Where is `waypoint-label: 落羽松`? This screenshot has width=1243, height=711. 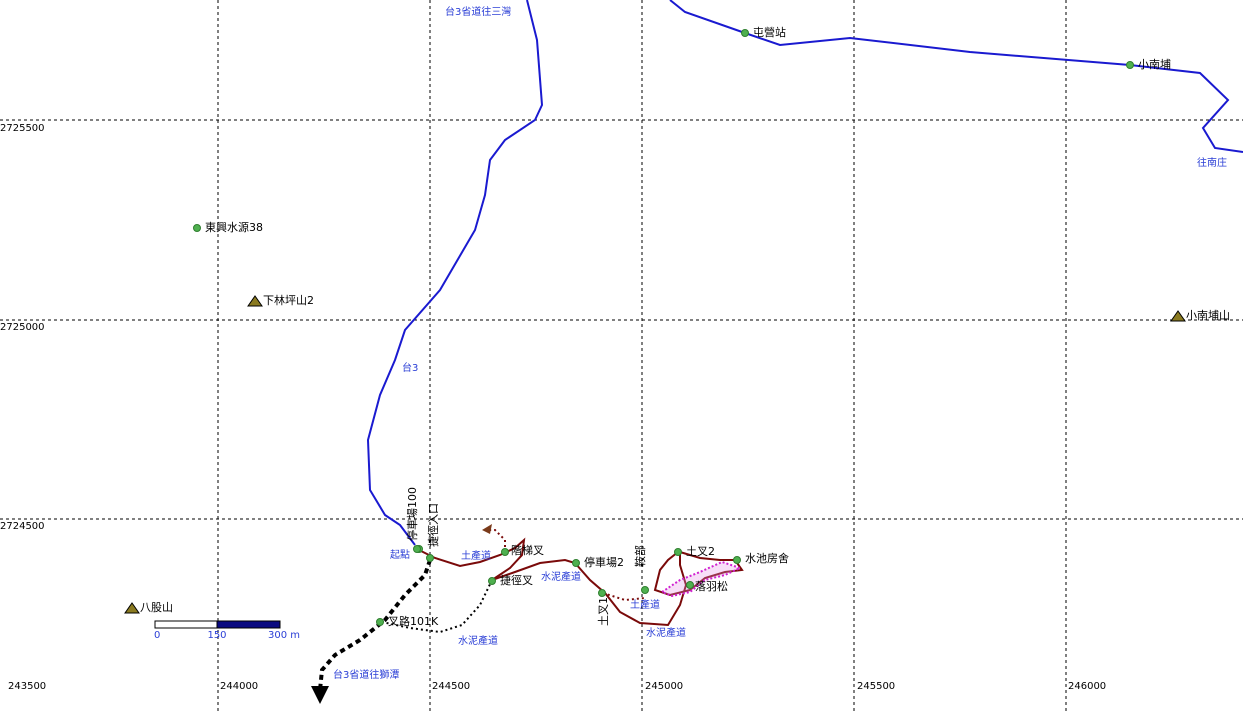 waypoint-label: 落羽松 is located at coordinates (711, 586).